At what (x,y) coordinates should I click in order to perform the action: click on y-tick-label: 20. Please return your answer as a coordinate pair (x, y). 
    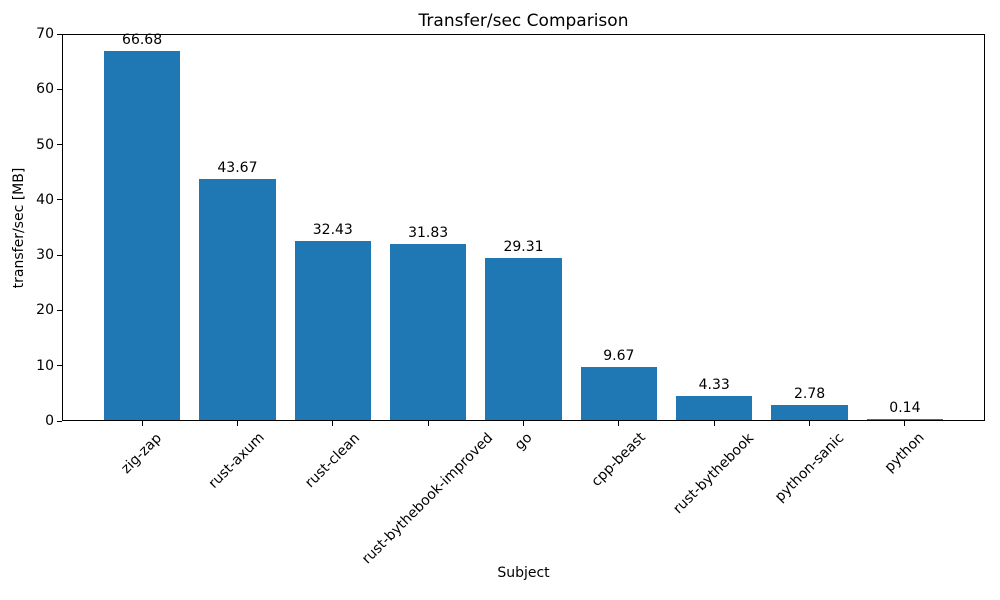
    Looking at the image, I should click on (45, 310).